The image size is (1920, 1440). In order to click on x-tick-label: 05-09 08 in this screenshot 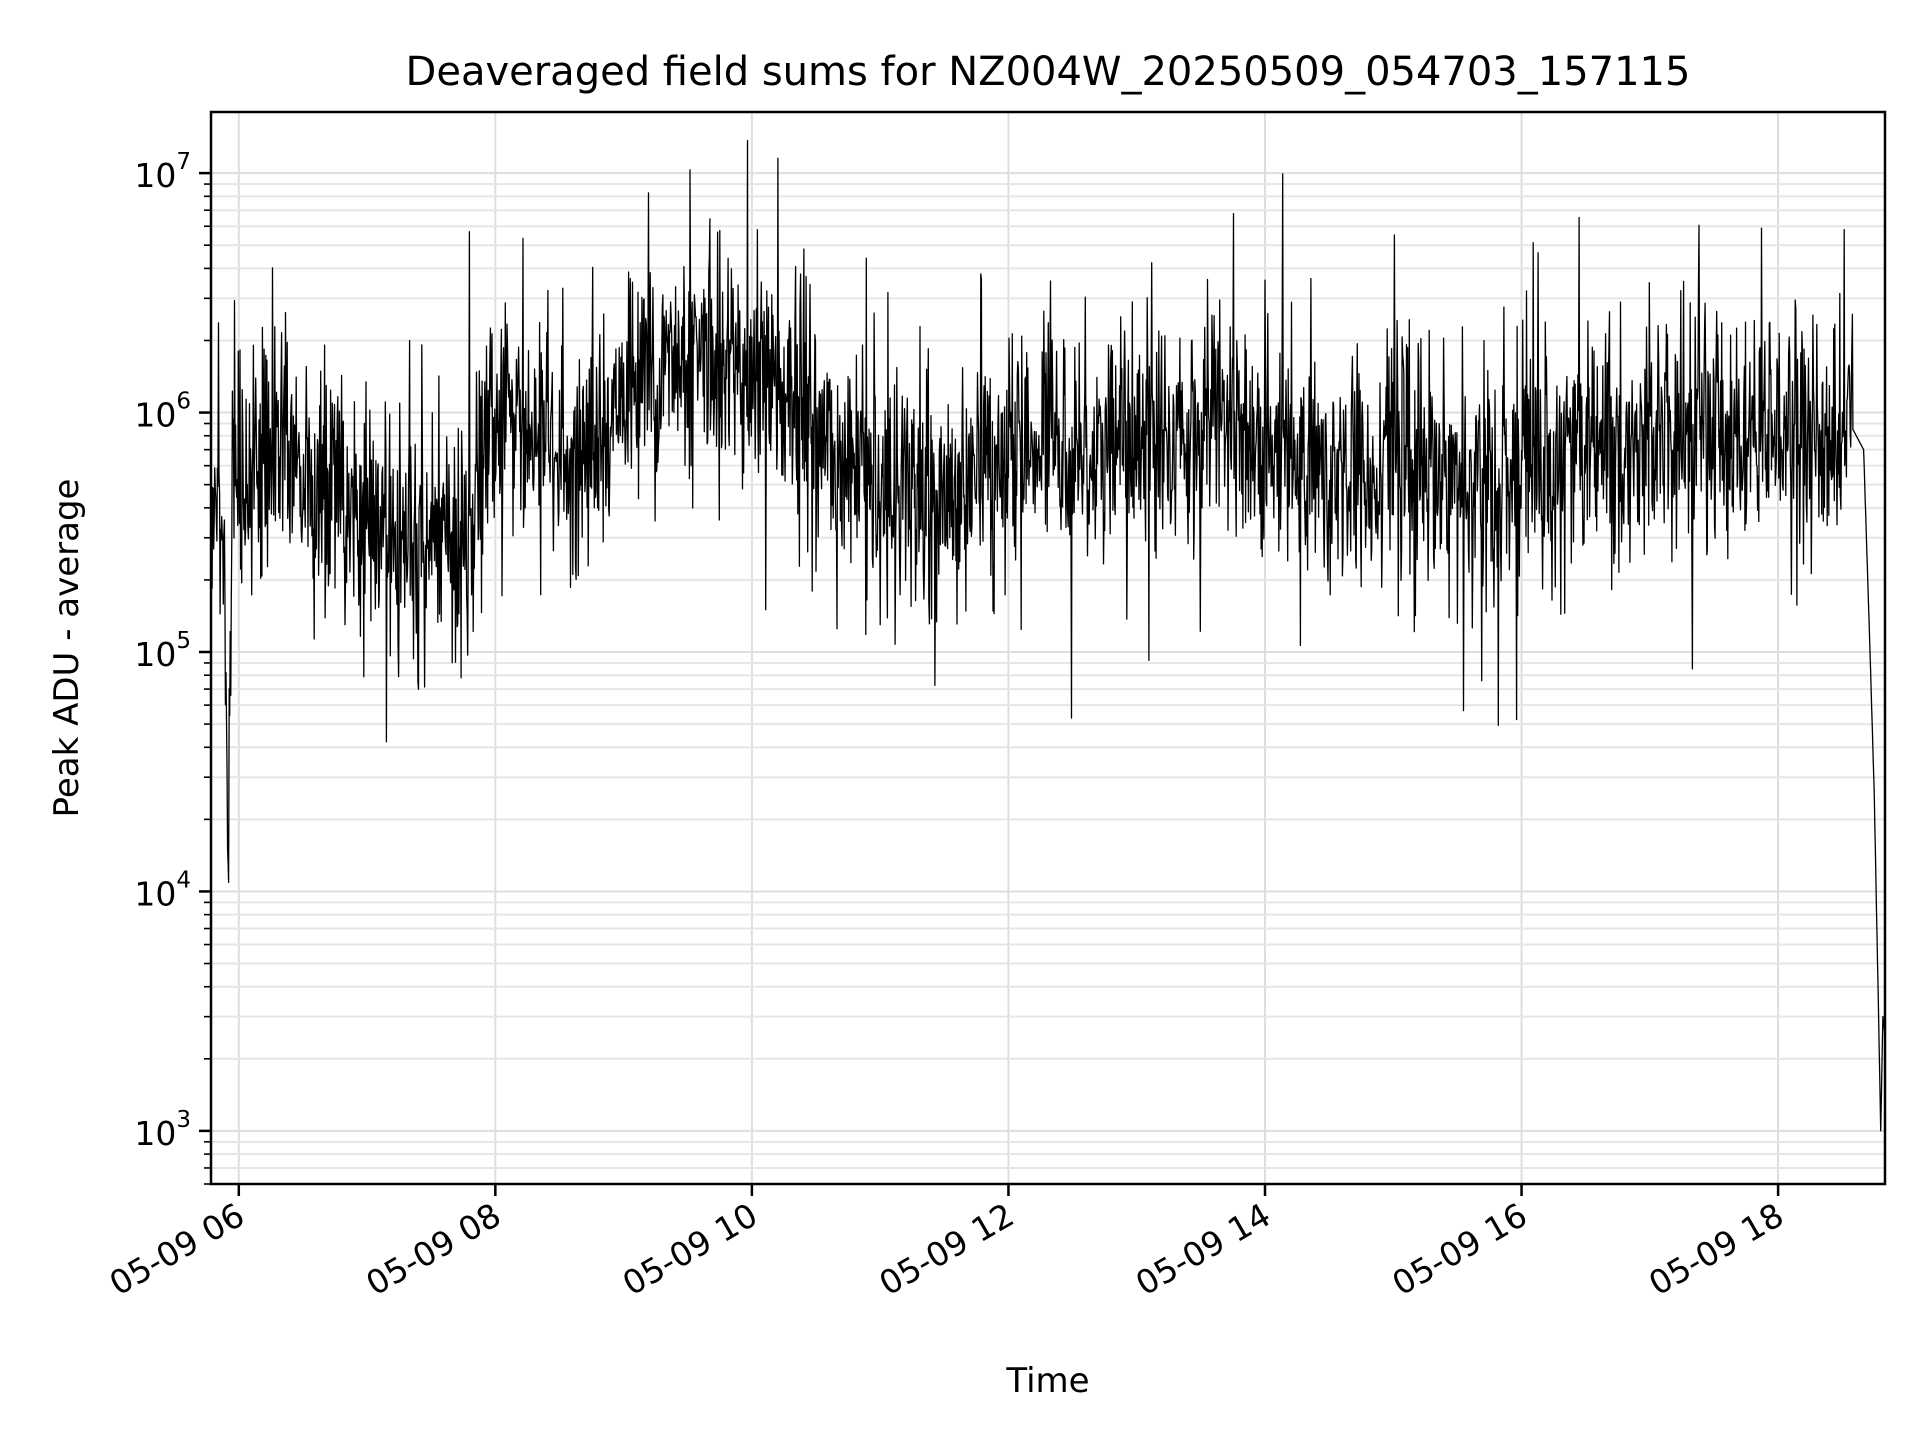, I will do `click(433, 1249)`.